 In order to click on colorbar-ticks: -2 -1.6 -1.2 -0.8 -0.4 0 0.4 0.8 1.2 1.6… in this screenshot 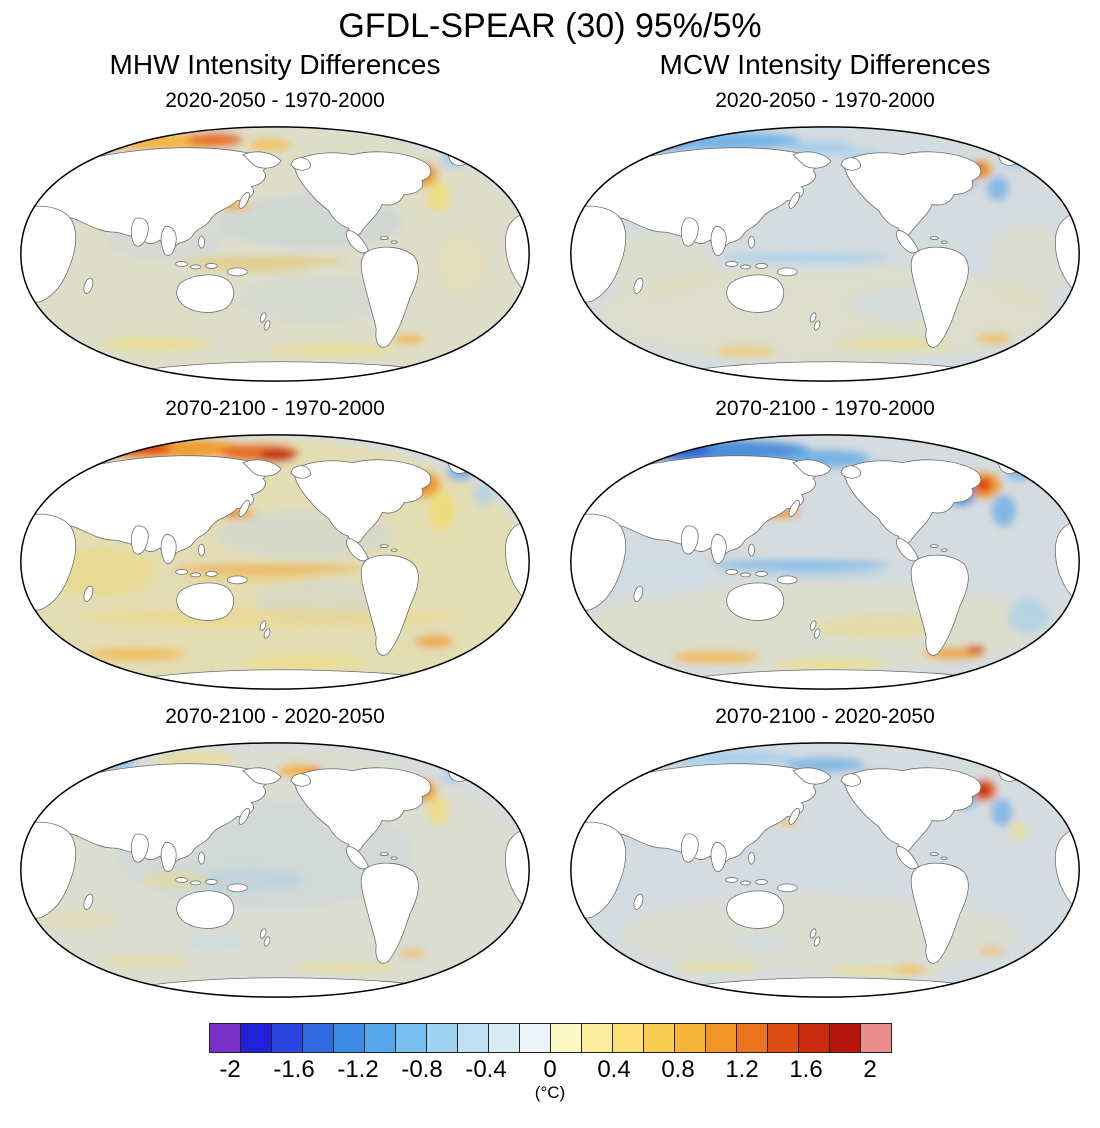, I will do `click(550, 1068)`.